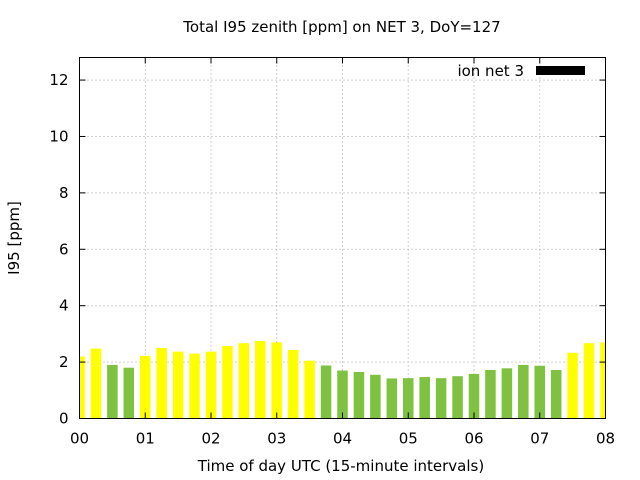  I want to click on x-tick-label: 04, so click(342, 439).